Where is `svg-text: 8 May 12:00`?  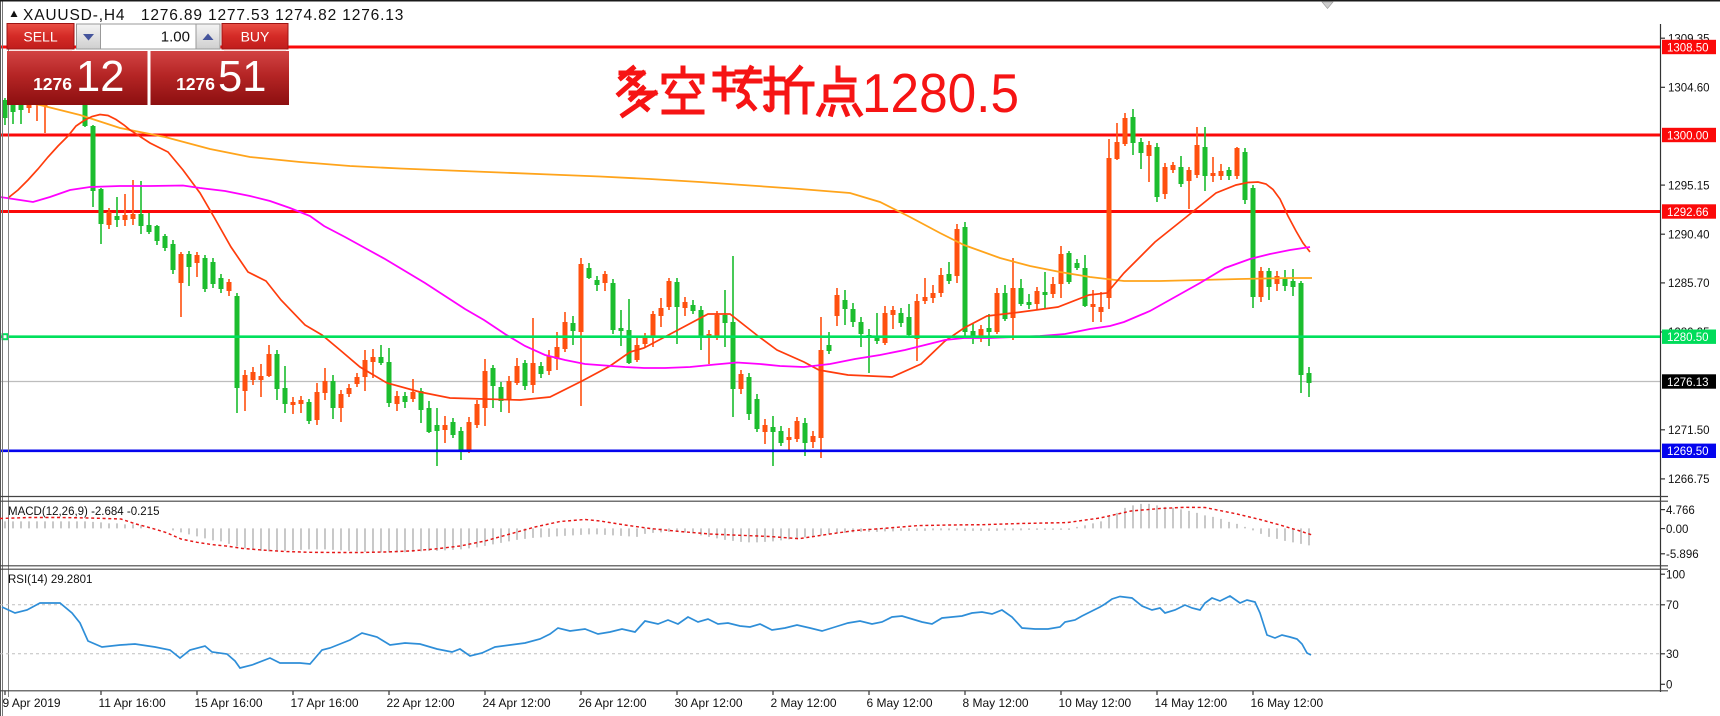 svg-text: 8 May 12:00 is located at coordinates (996, 703).